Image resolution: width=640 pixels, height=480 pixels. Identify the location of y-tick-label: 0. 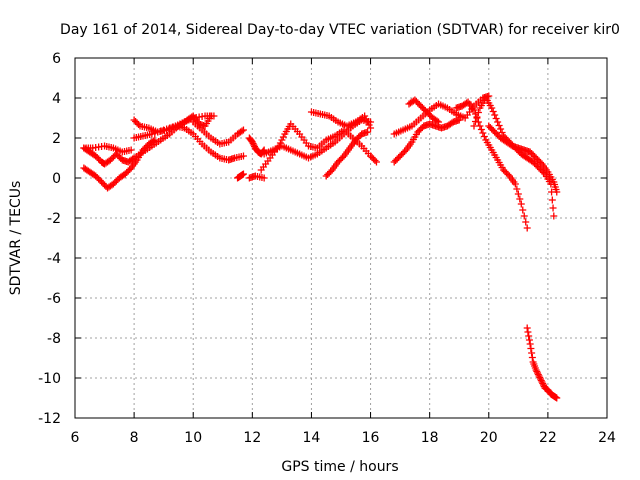
(56, 179).